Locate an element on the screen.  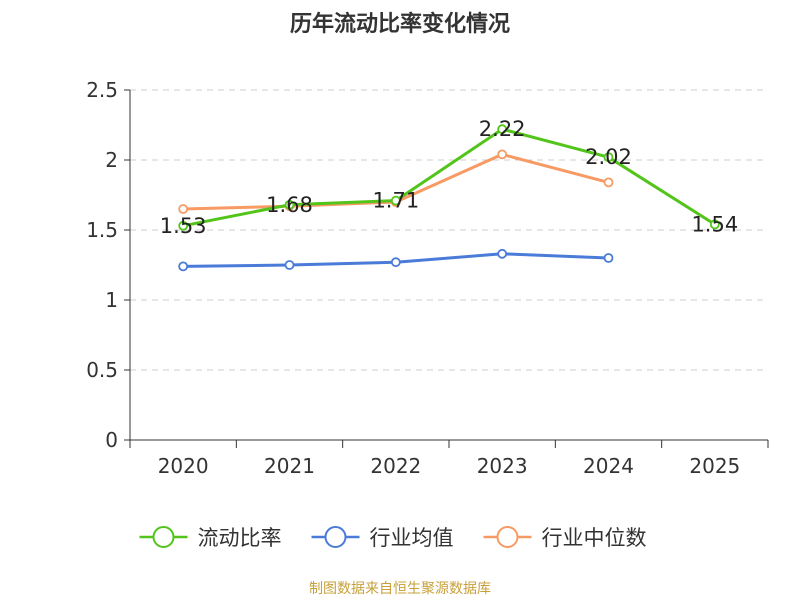
legend-item: 行业中位数 is located at coordinates (565, 538).